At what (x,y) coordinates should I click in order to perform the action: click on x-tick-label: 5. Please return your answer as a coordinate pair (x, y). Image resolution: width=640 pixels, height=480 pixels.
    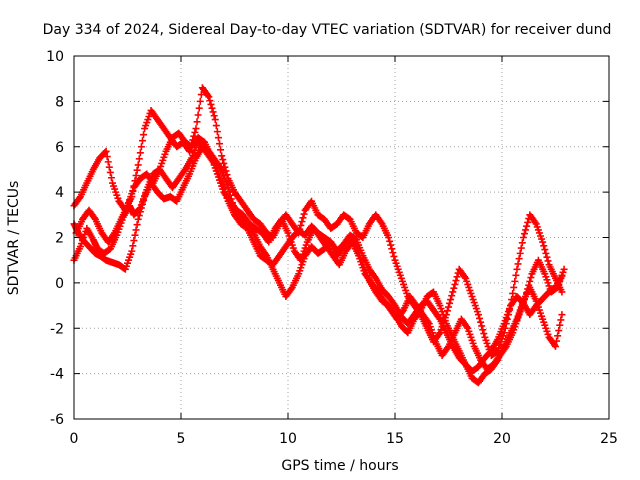
    Looking at the image, I should click on (181, 439).